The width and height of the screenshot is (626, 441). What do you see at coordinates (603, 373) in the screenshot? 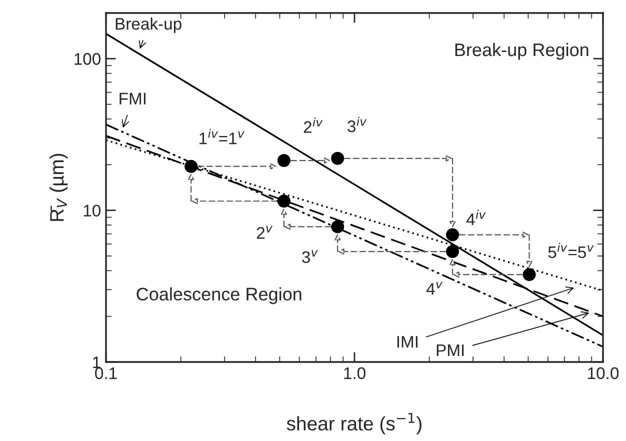
I see `x-tick-label: 10.0` at bounding box center [603, 373].